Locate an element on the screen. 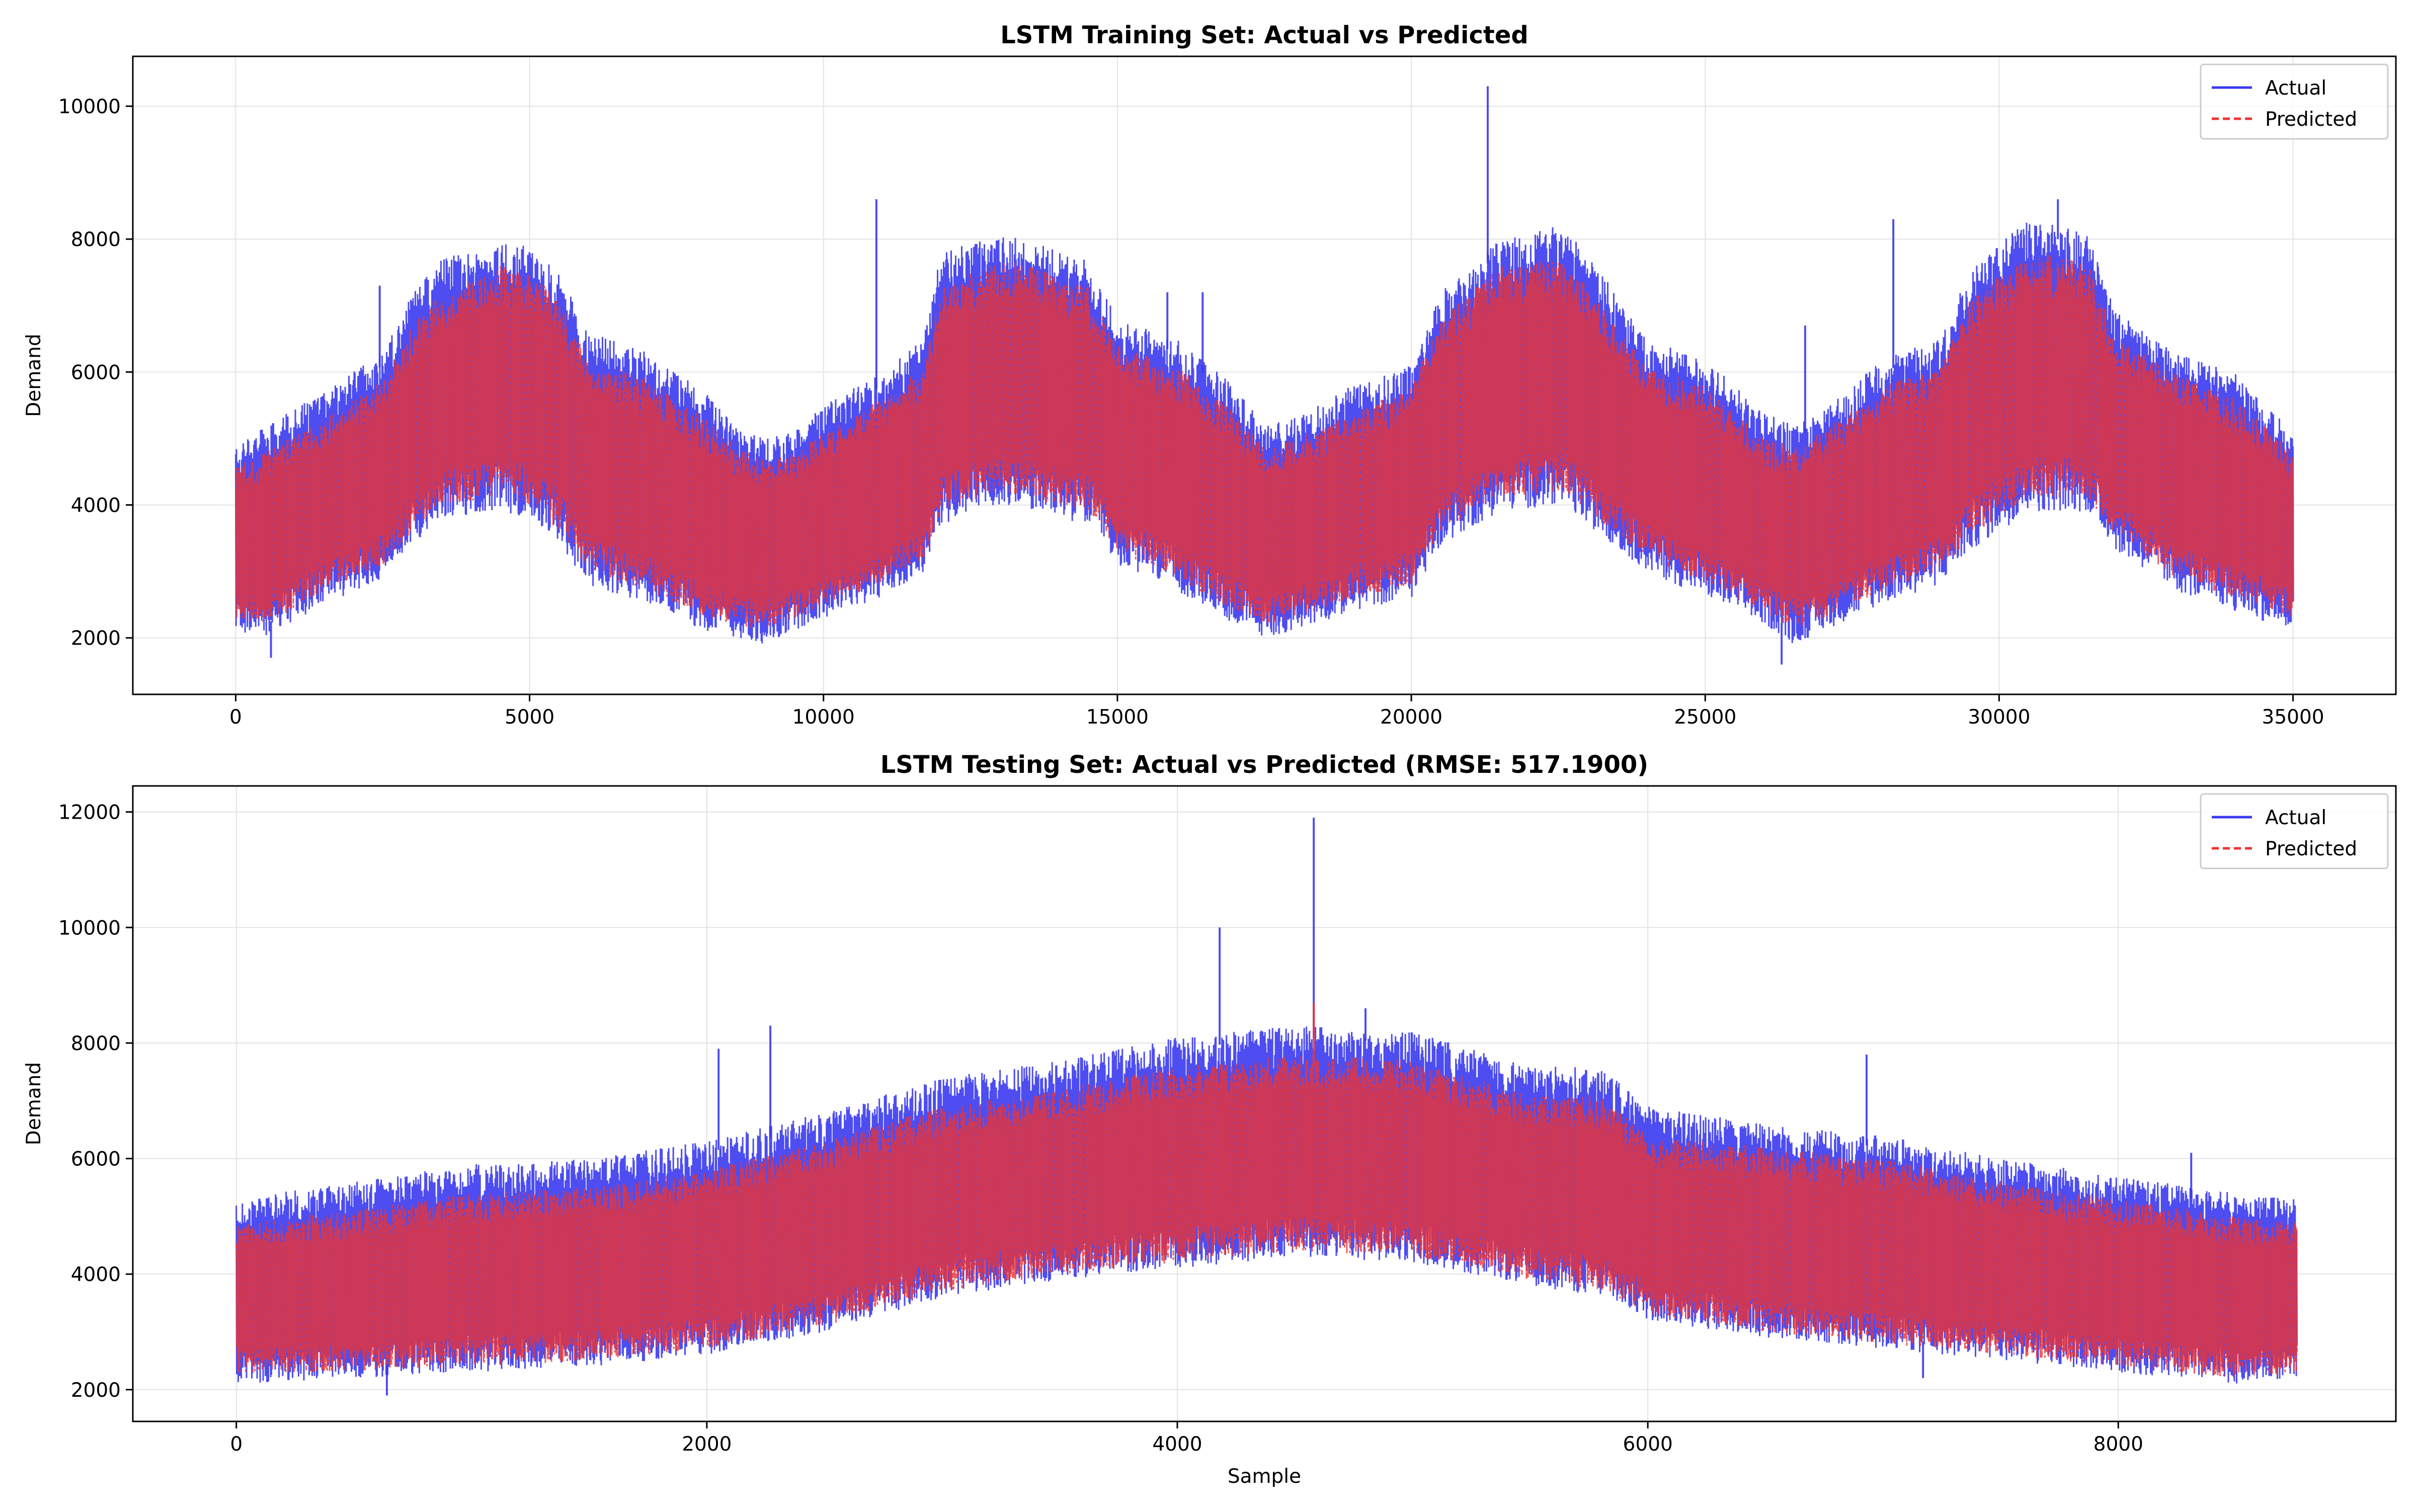  training-x-tick-label: 5000 is located at coordinates (529, 718).